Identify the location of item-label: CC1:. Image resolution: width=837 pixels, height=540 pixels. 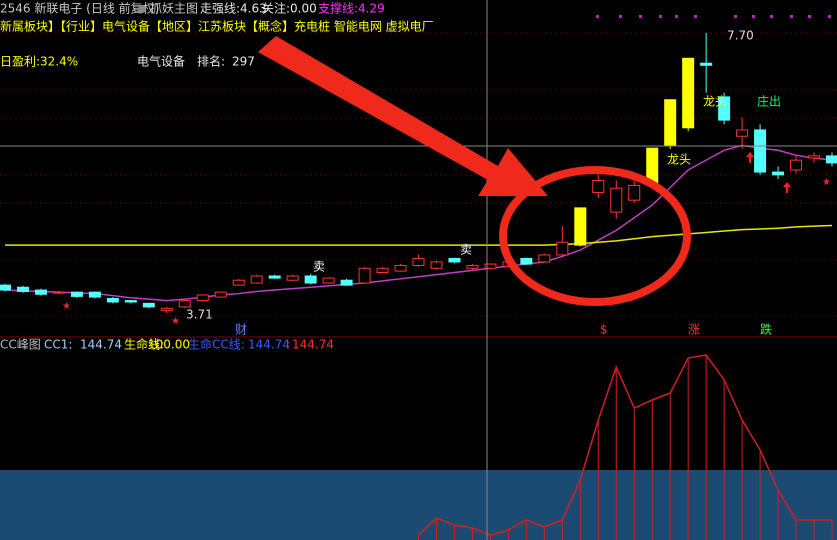
(58, 345).